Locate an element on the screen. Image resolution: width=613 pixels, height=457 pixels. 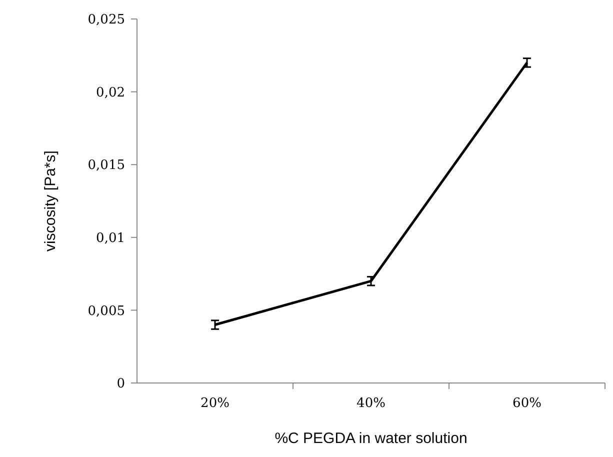
y-tick-label: 0 is located at coordinates (120, 384).